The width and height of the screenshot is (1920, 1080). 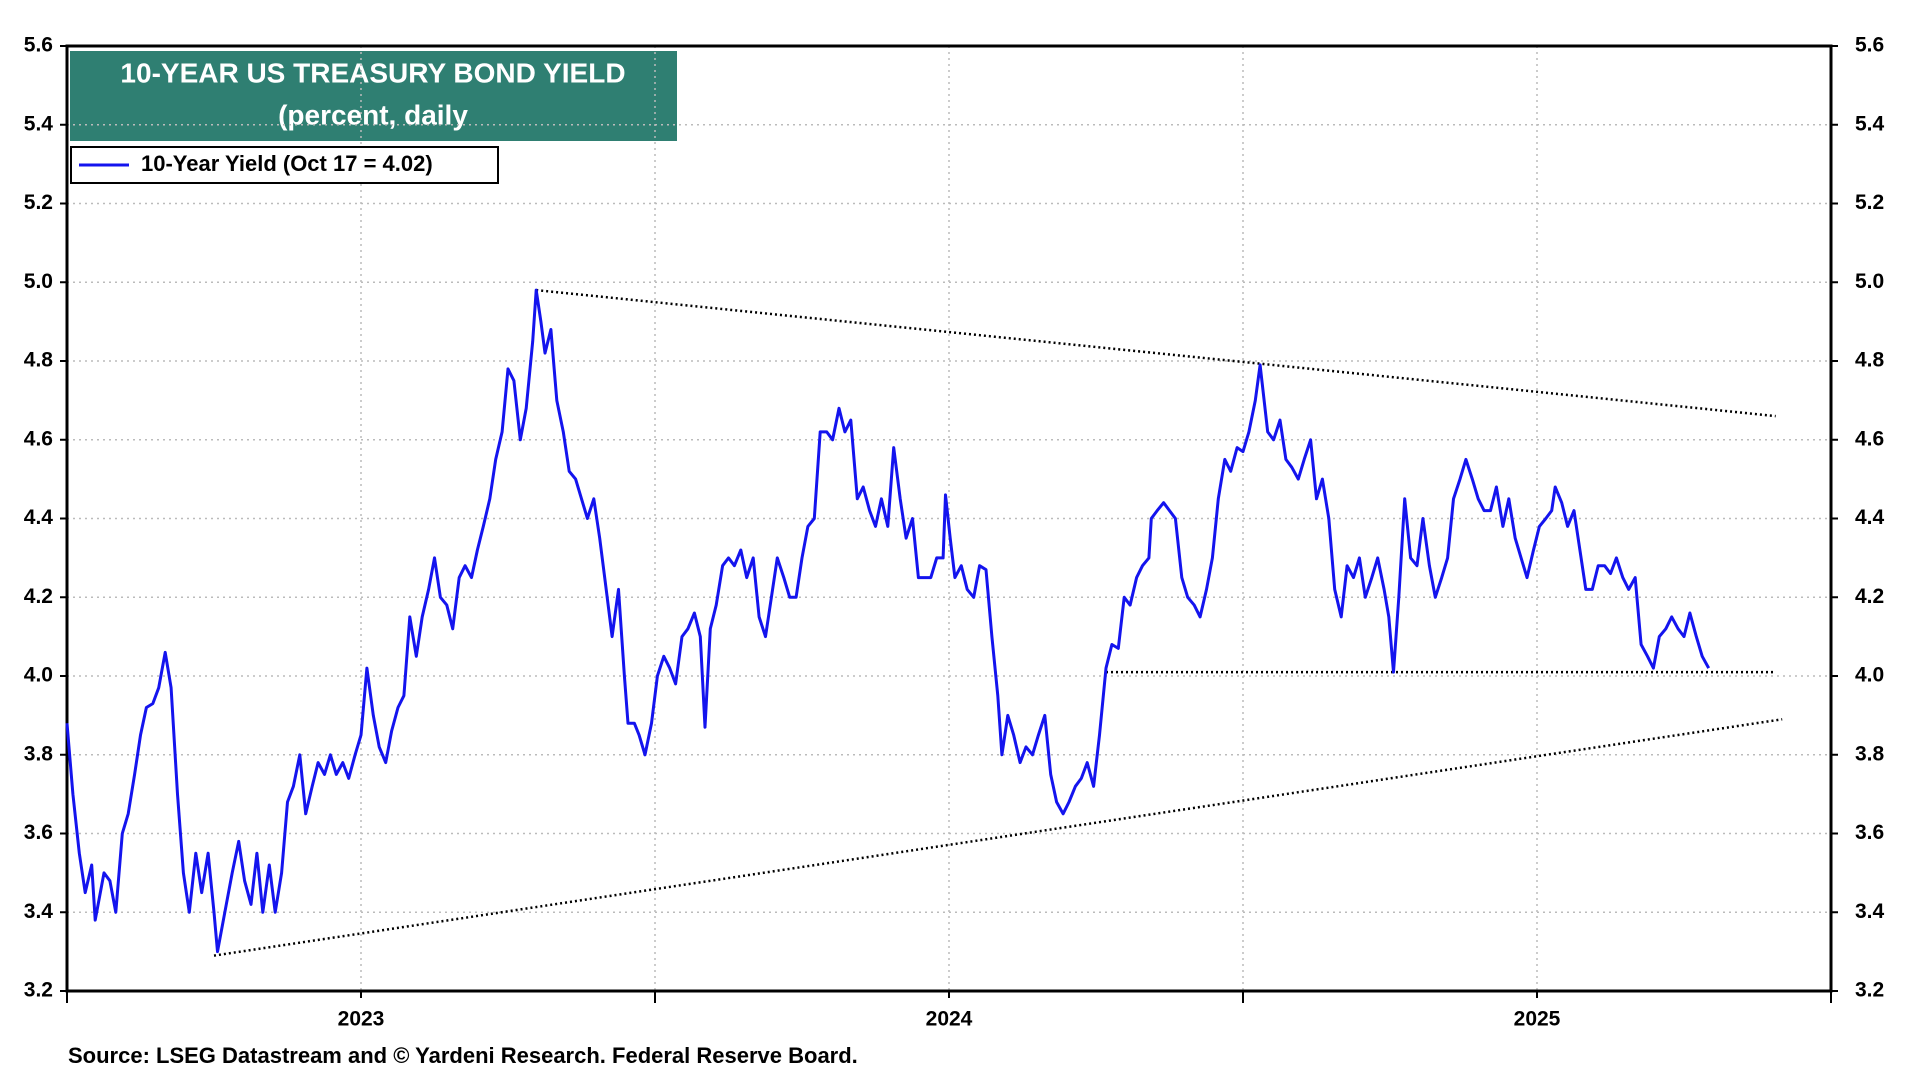 What do you see at coordinates (373, 96) in the screenshot?
I see `title-box` at bounding box center [373, 96].